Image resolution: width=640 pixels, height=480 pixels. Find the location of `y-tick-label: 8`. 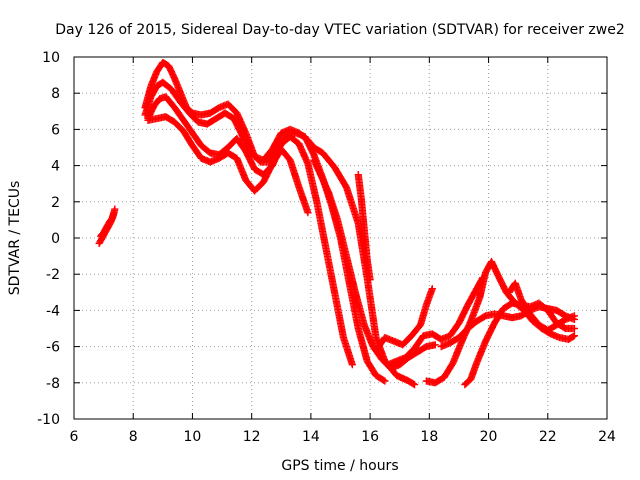

y-tick-label: 8 is located at coordinates (55, 94).